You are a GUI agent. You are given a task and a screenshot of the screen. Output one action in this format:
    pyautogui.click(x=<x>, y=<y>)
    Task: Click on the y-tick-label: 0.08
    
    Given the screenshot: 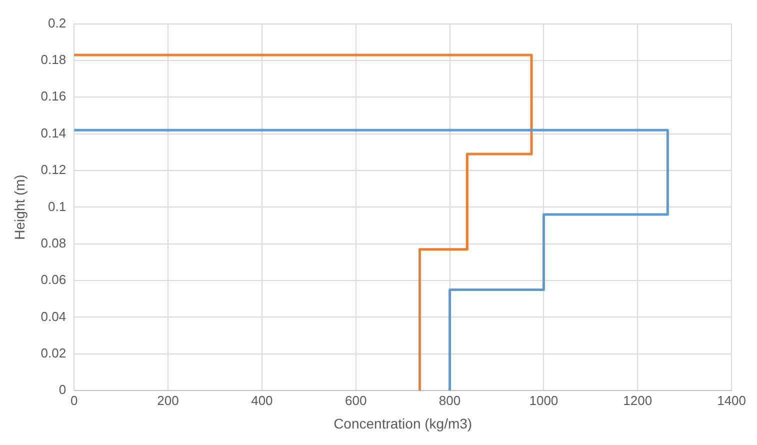 What is the action you would take?
    pyautogui.click(x=53, y=242)
    